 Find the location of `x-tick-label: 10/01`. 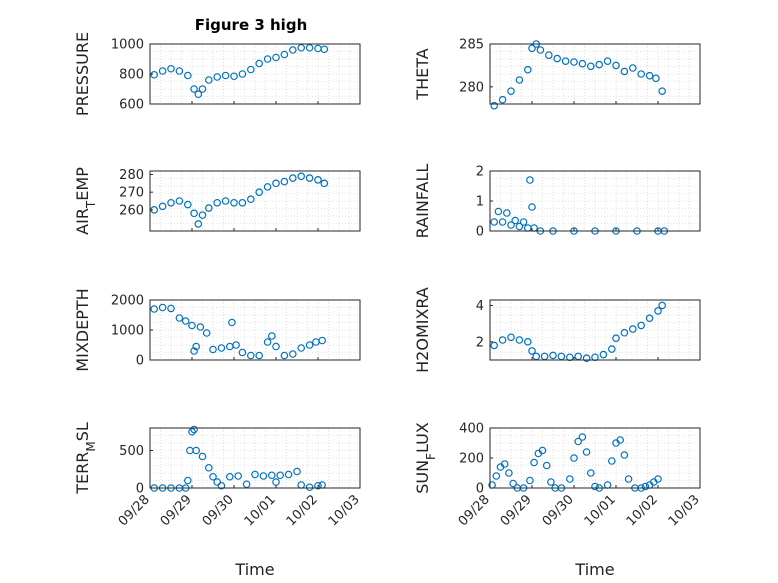

x-tick-label: 10/01 is located at coordinates (260, 510).